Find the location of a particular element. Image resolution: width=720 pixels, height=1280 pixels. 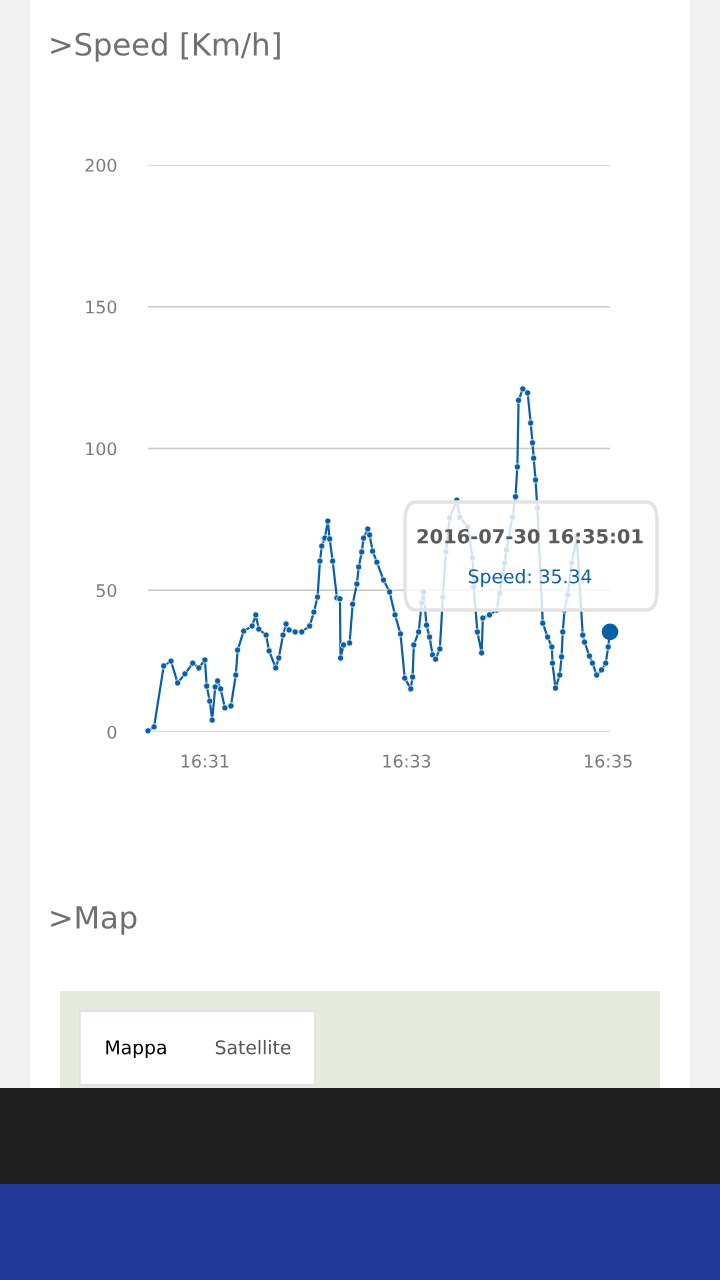

y-tick-label: 200 is located at coordinates (101, 165).